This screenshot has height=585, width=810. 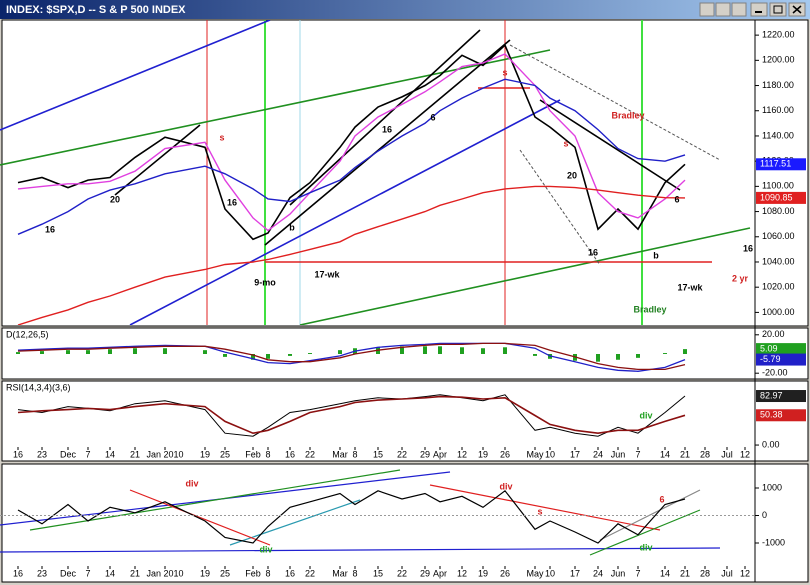 I want to click on window-title: INDEX: $SPX,D -- S & P 500 INDEX, so click(x=96, y=10).